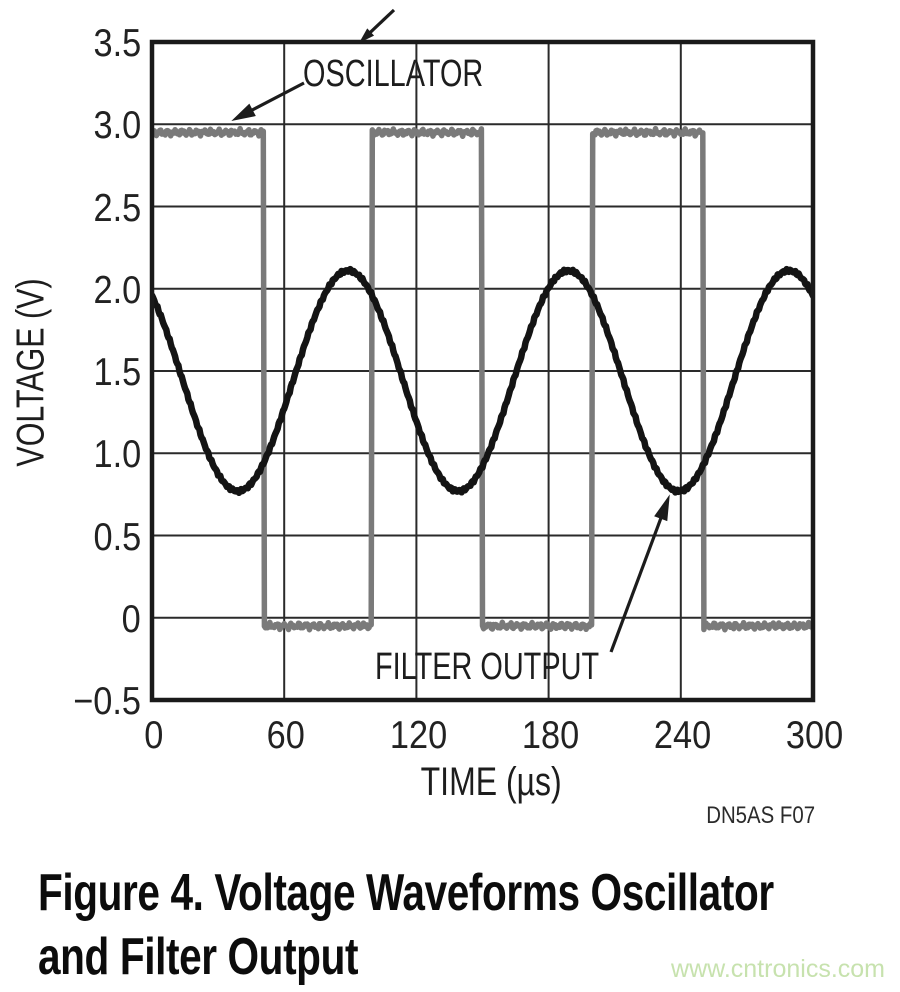 The width and height of the screenshot is (900, 992). Describe the element at coordinates (117, 455) in the screenshot. I see `y-tick-label: 1.0` at that location.